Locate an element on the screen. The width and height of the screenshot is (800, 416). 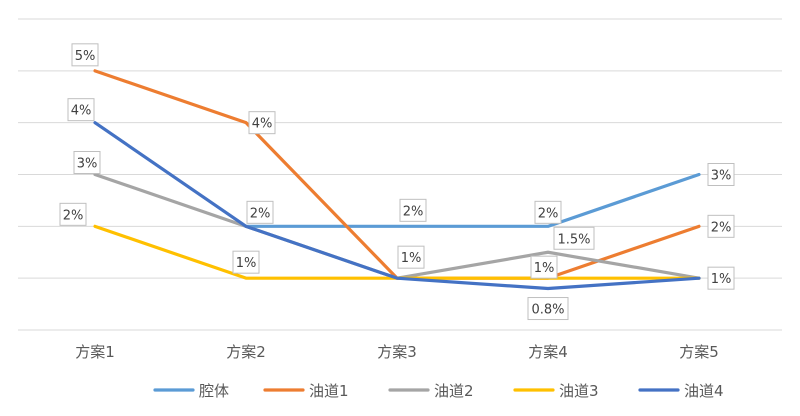
data-label: 0.8% is located at coordinates (547, 310).